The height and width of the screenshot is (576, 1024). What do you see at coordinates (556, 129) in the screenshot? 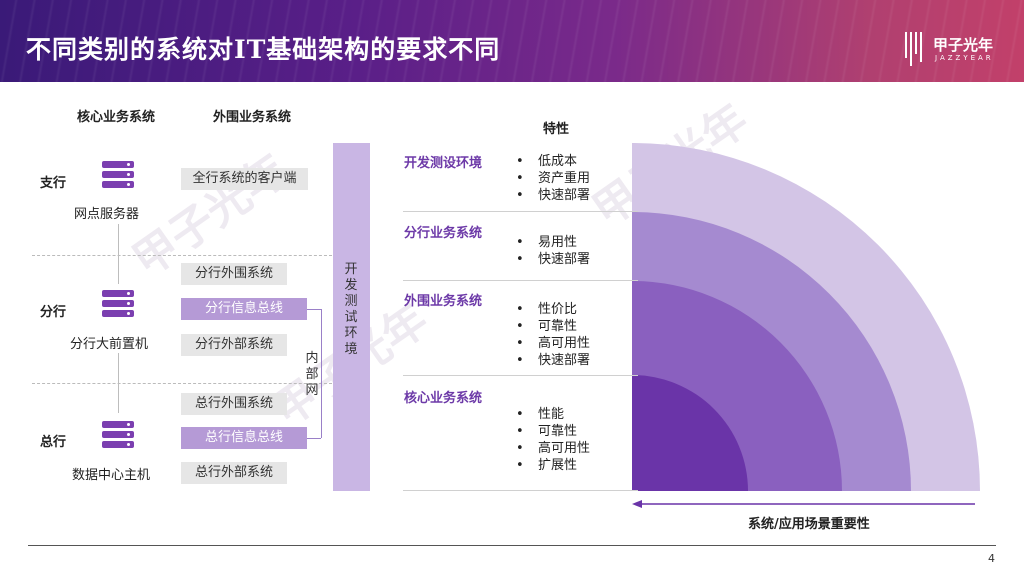
I see `features-header: 特性` at bounding box center [556, 129].